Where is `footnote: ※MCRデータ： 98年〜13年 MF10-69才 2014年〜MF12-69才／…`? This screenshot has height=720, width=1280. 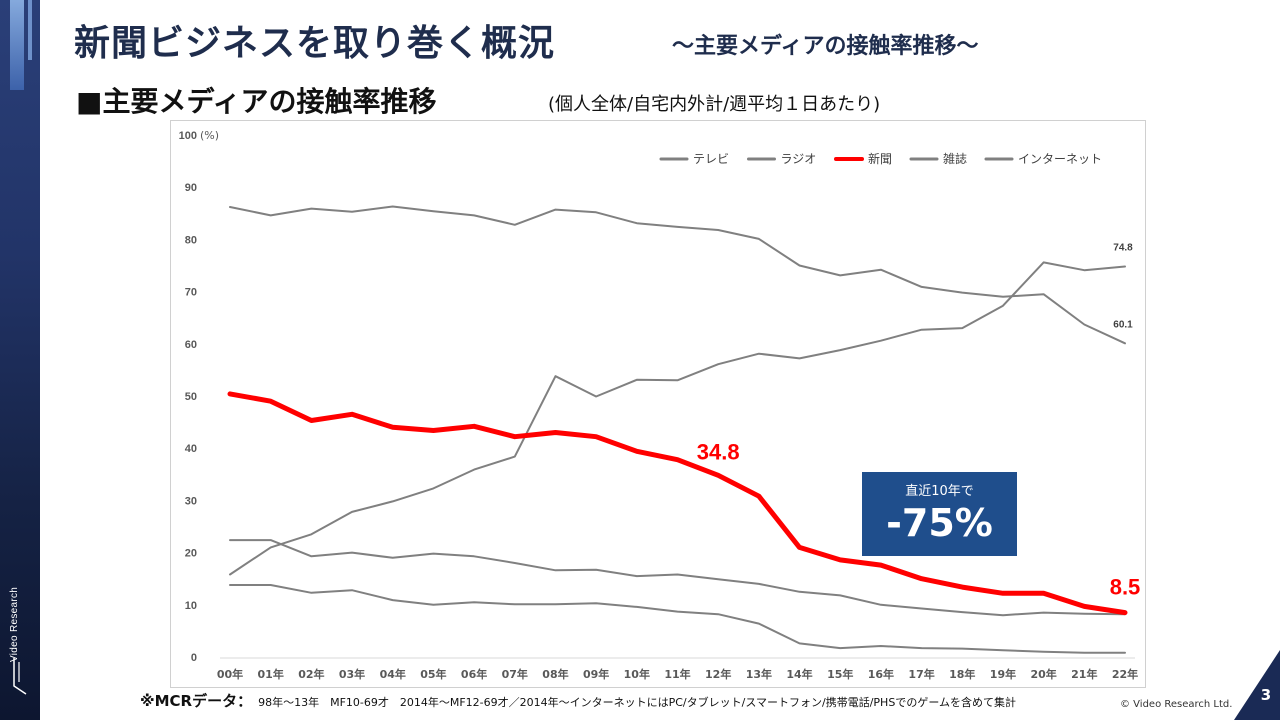
footnote: ※MCRデータ： 98年〜13年 MF10-69才 2014年〜MF12-69才／… is located at coordinates (578, 700).